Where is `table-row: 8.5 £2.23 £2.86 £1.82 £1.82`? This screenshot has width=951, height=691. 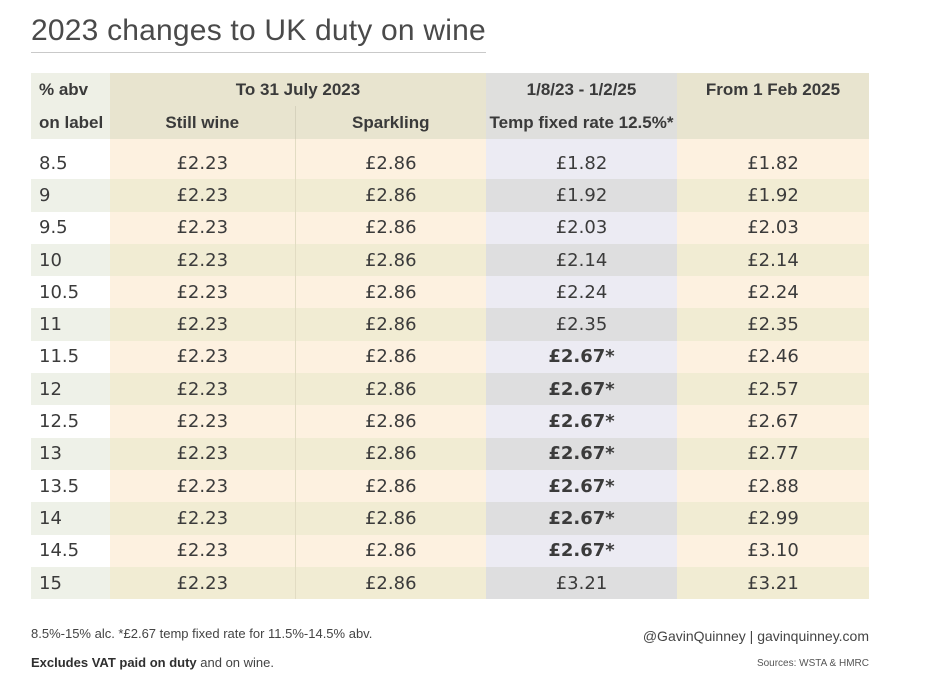
table-row: 8.5 £2.23 £2.86 £1.82 £1.82 is located at coordinates (450, 163).